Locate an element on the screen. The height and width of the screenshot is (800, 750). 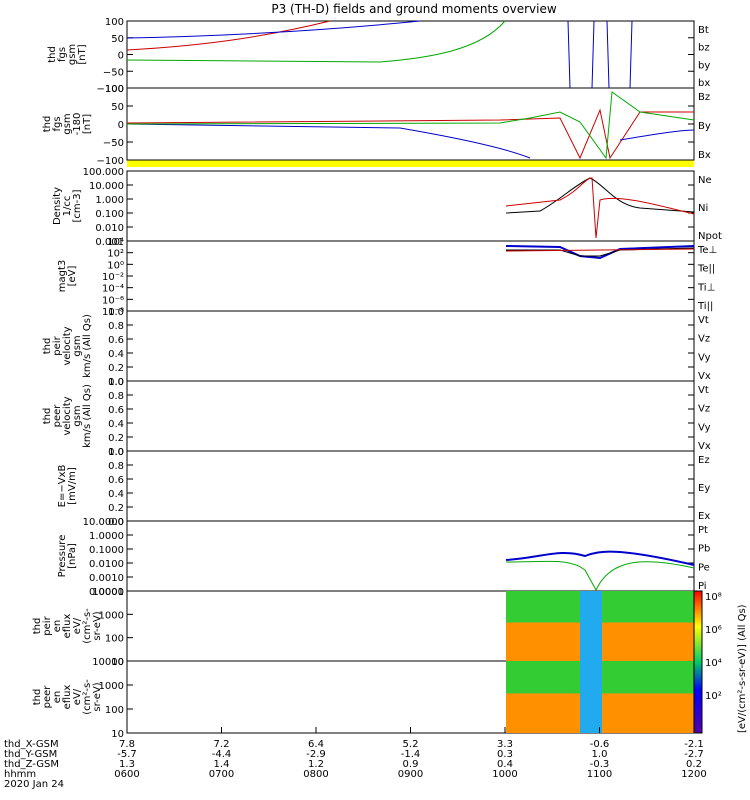
y-tick-label: 100.000 is located at coordinates (103, 172).